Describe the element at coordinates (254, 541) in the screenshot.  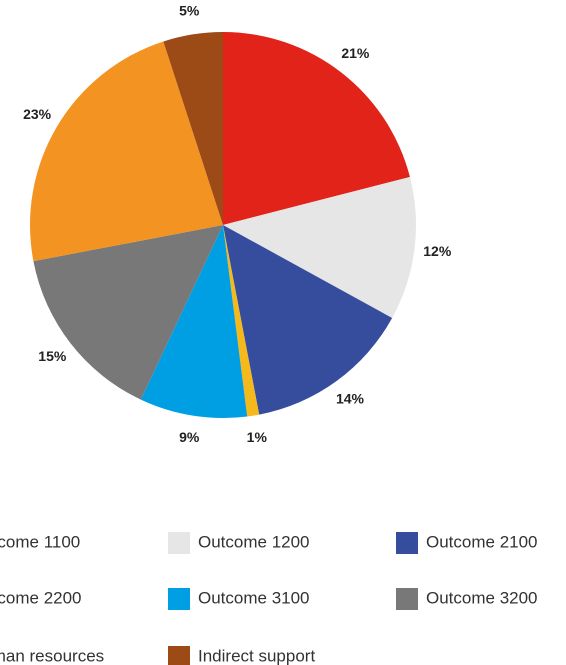
I see `legend-label: Outcome 1200` at that location.